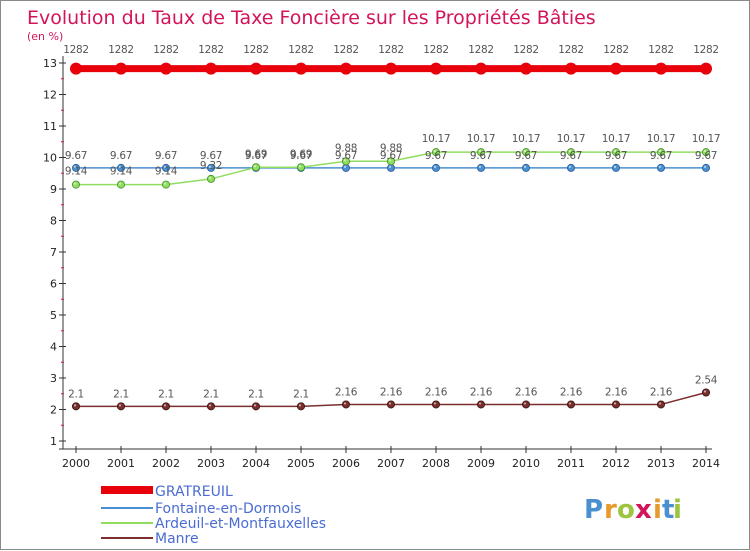  Describe the element at coordinates (53, 189) in the screenshot. I see `y-tick-label: 9` at that location.